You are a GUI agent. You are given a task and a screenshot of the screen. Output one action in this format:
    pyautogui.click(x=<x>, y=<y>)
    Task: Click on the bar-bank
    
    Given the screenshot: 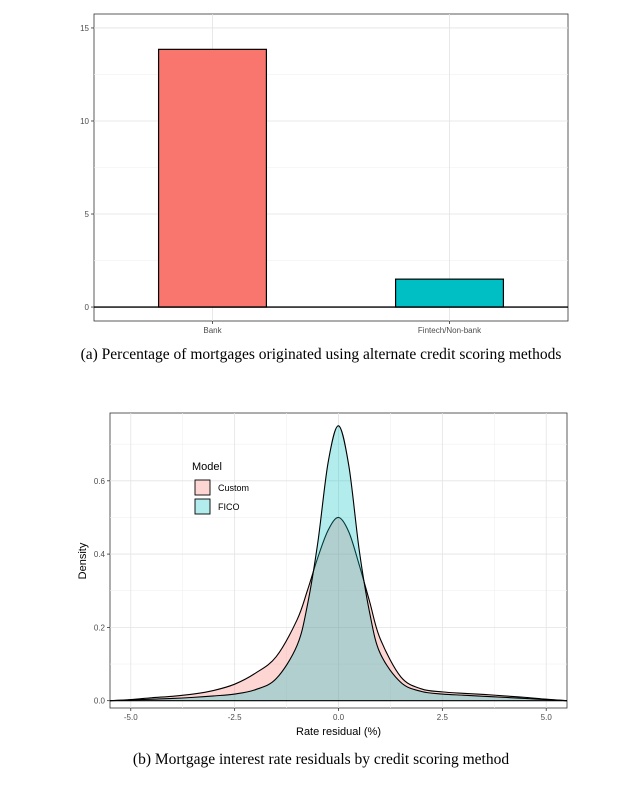 What is the action you would take?
    pyautogui.click(x=212, y=178)
    